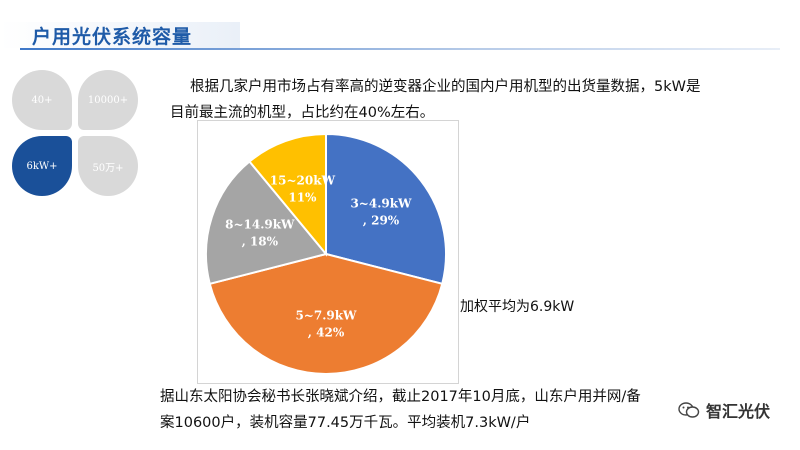 This screenshot has height=450, width=800. I want to click on pie-slice-label-2: 8~14.9kW, so click(260, 224).